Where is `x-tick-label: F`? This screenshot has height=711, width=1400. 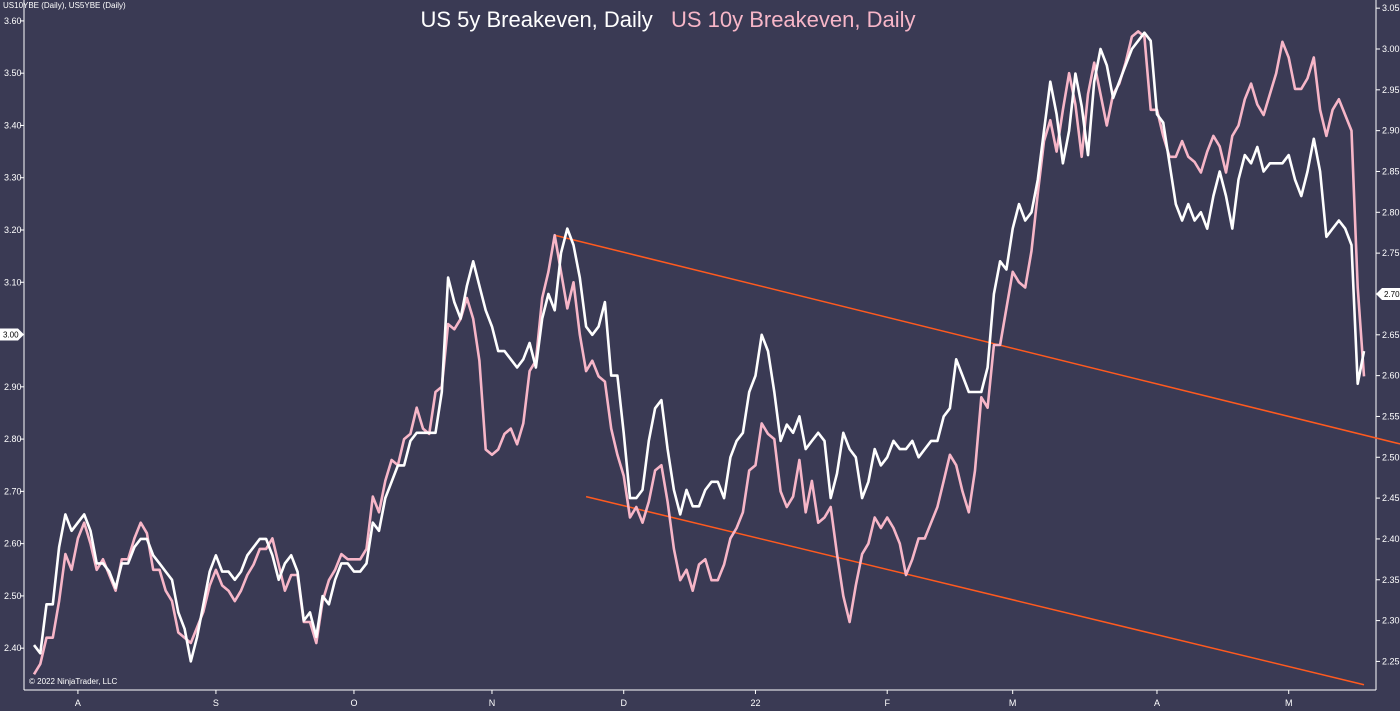 x-tick-label: F is located at coordinates (887, 703).